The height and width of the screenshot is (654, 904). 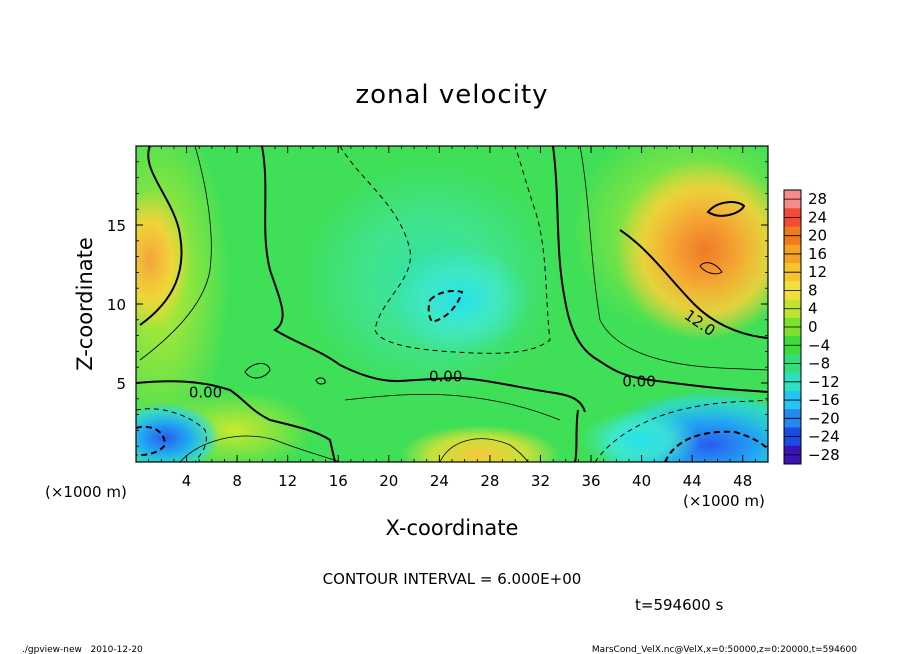 I want to click on contour-neg12-center, so click(x=445, y=307).